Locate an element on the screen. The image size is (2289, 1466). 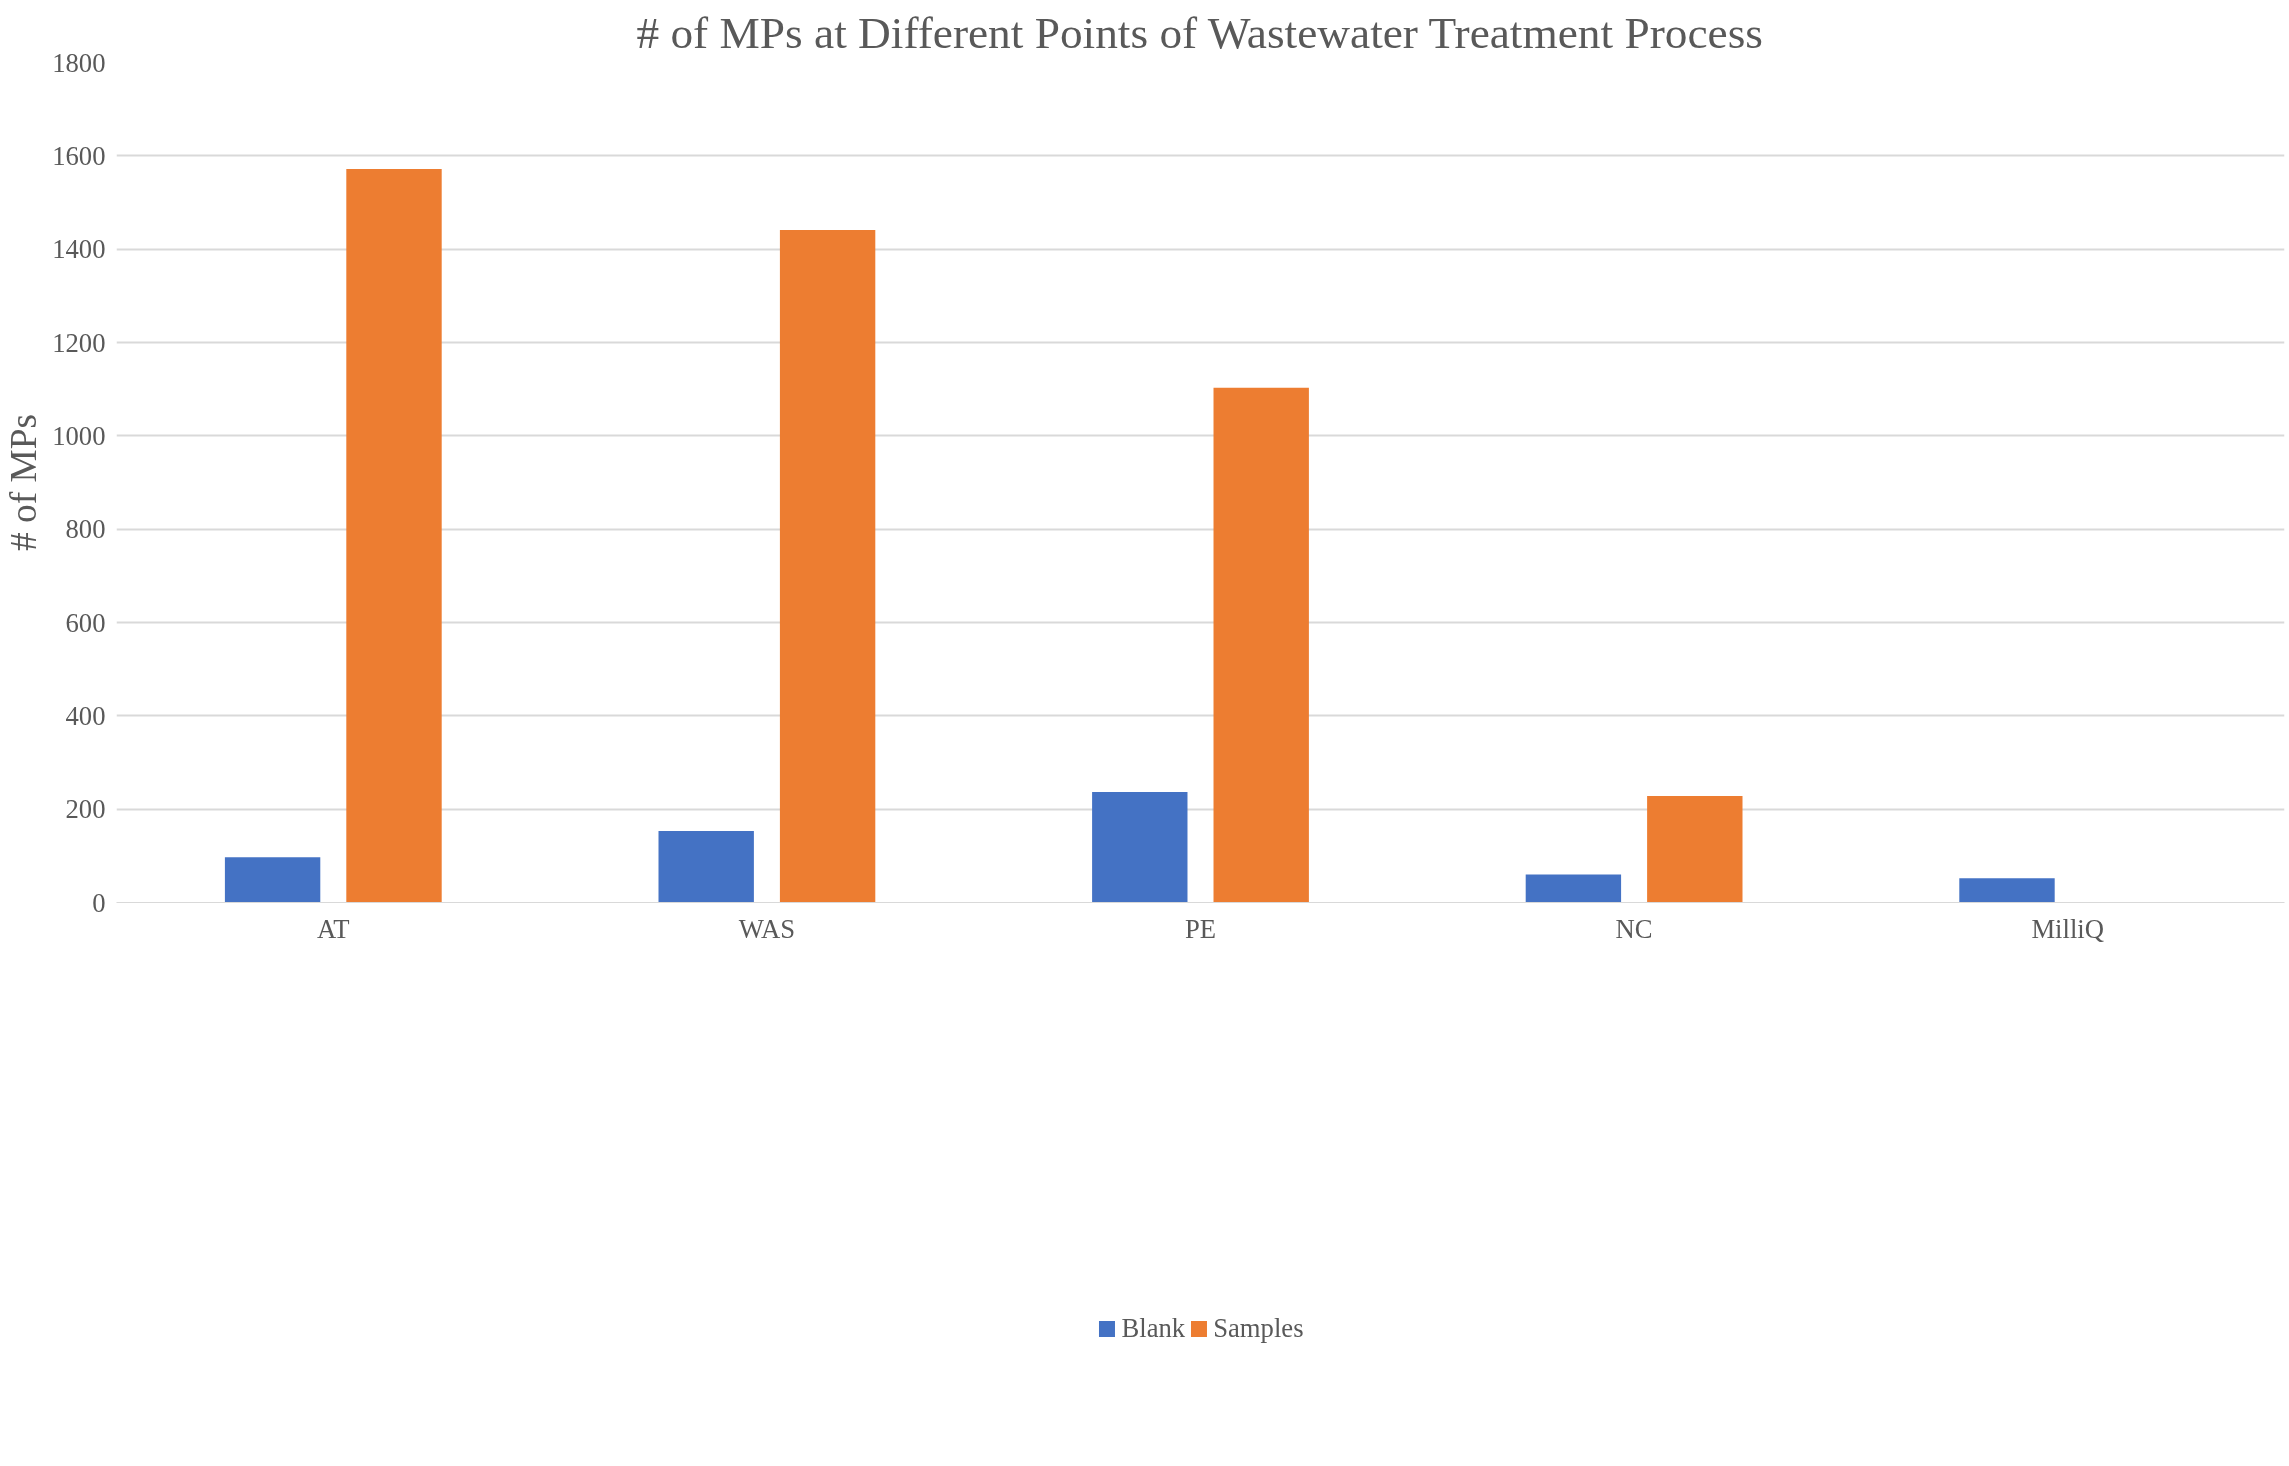
y-tick-label: 0 is located at coordinates (99, 902).